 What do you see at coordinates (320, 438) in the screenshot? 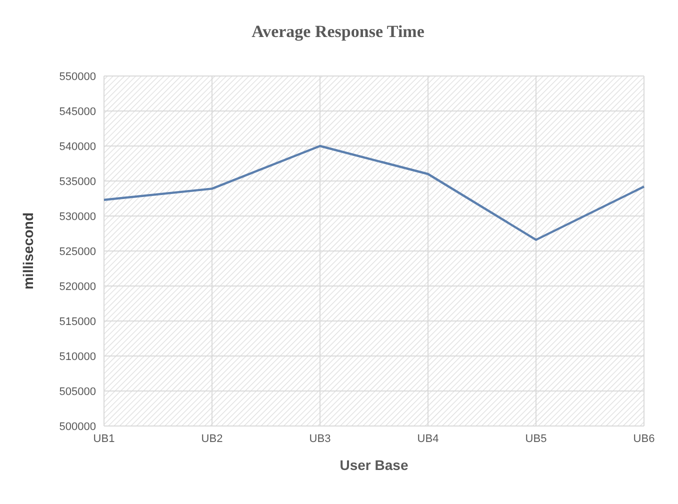
I see `x-tick-label: UB3` at bounding box center [320, 438].